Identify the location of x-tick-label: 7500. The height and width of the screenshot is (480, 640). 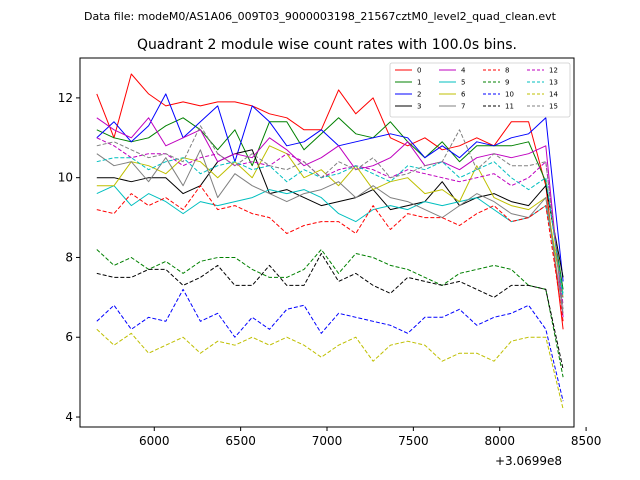
(413, 441).